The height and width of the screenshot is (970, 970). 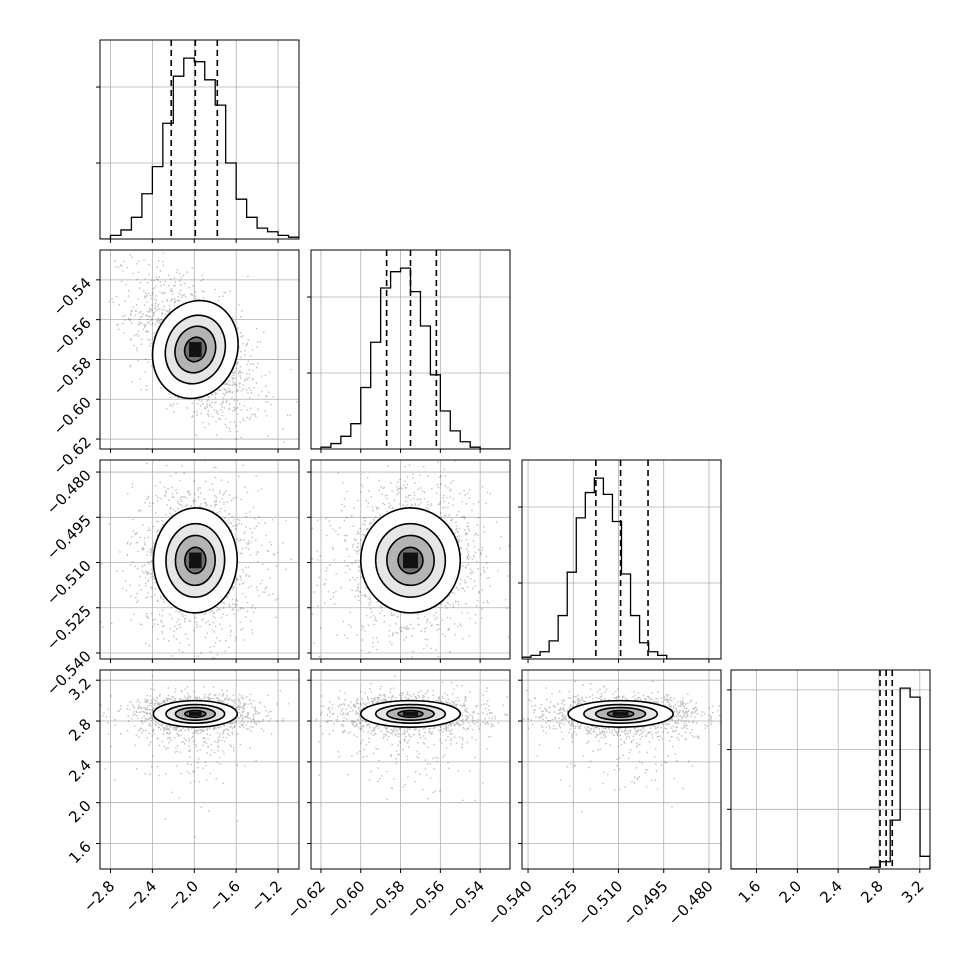 I want to click on x-tick-labels-2: −0.540−0.525−0.510−0.495−0.480, so click(x=600, y=903).